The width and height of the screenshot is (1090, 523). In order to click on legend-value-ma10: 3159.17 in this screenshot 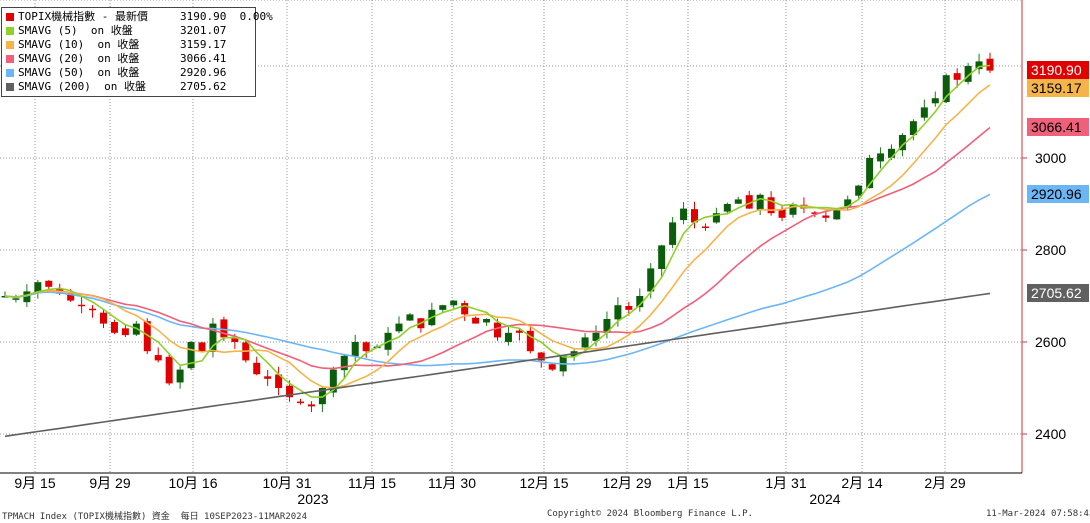, I will do `click(203, 44)`.